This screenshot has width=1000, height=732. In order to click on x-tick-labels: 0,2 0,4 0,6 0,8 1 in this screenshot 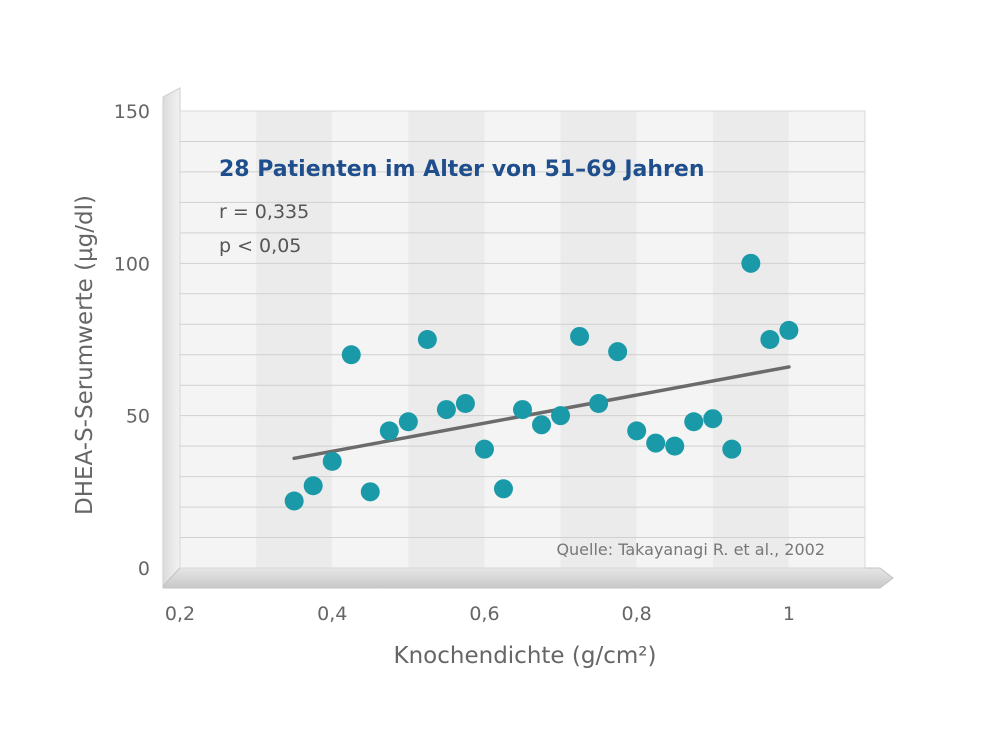, I will do `click(480, 614)`.